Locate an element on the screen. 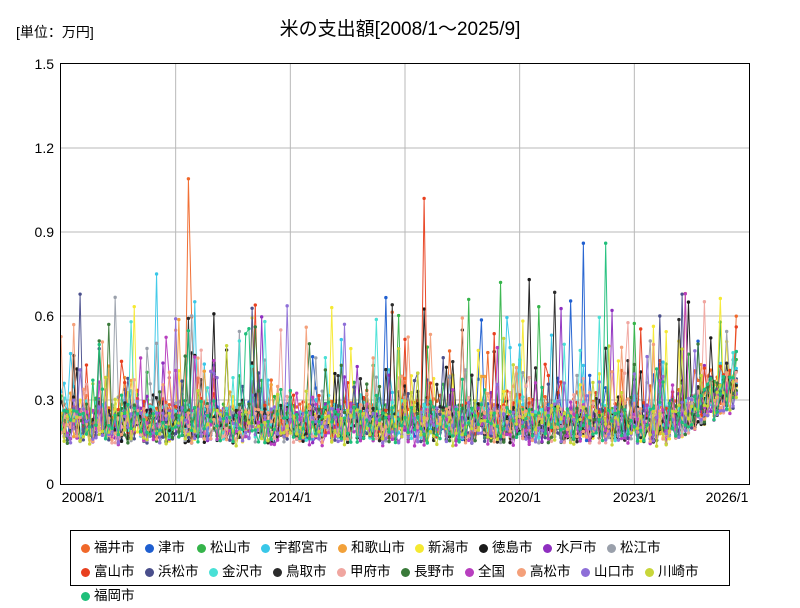 The width and height of the screenshot is (800, 608). y-tick-label: 0.9 is located at coordinates (44, 232).